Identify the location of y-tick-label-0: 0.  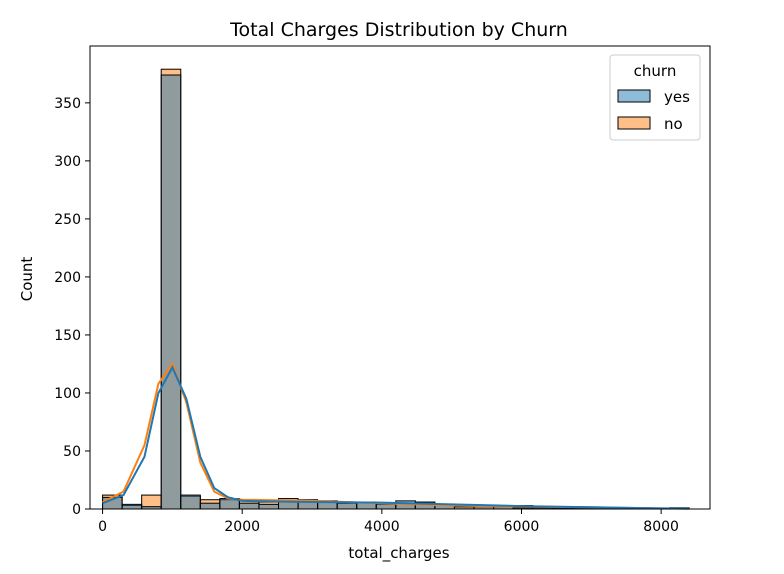
(76, 510).